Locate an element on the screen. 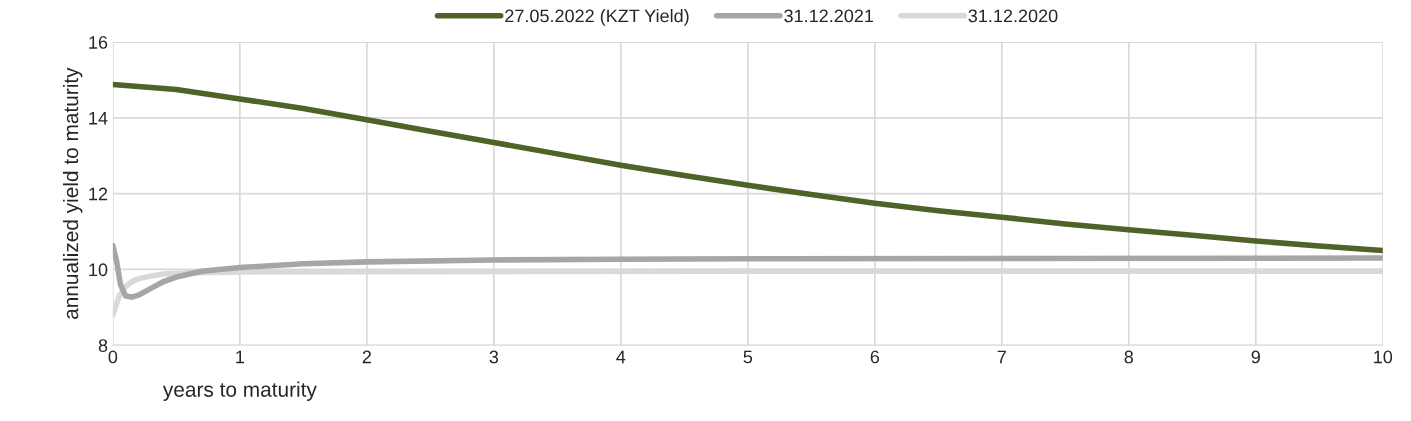  y-tick-label: 8 is located at coordinates (103, 345).